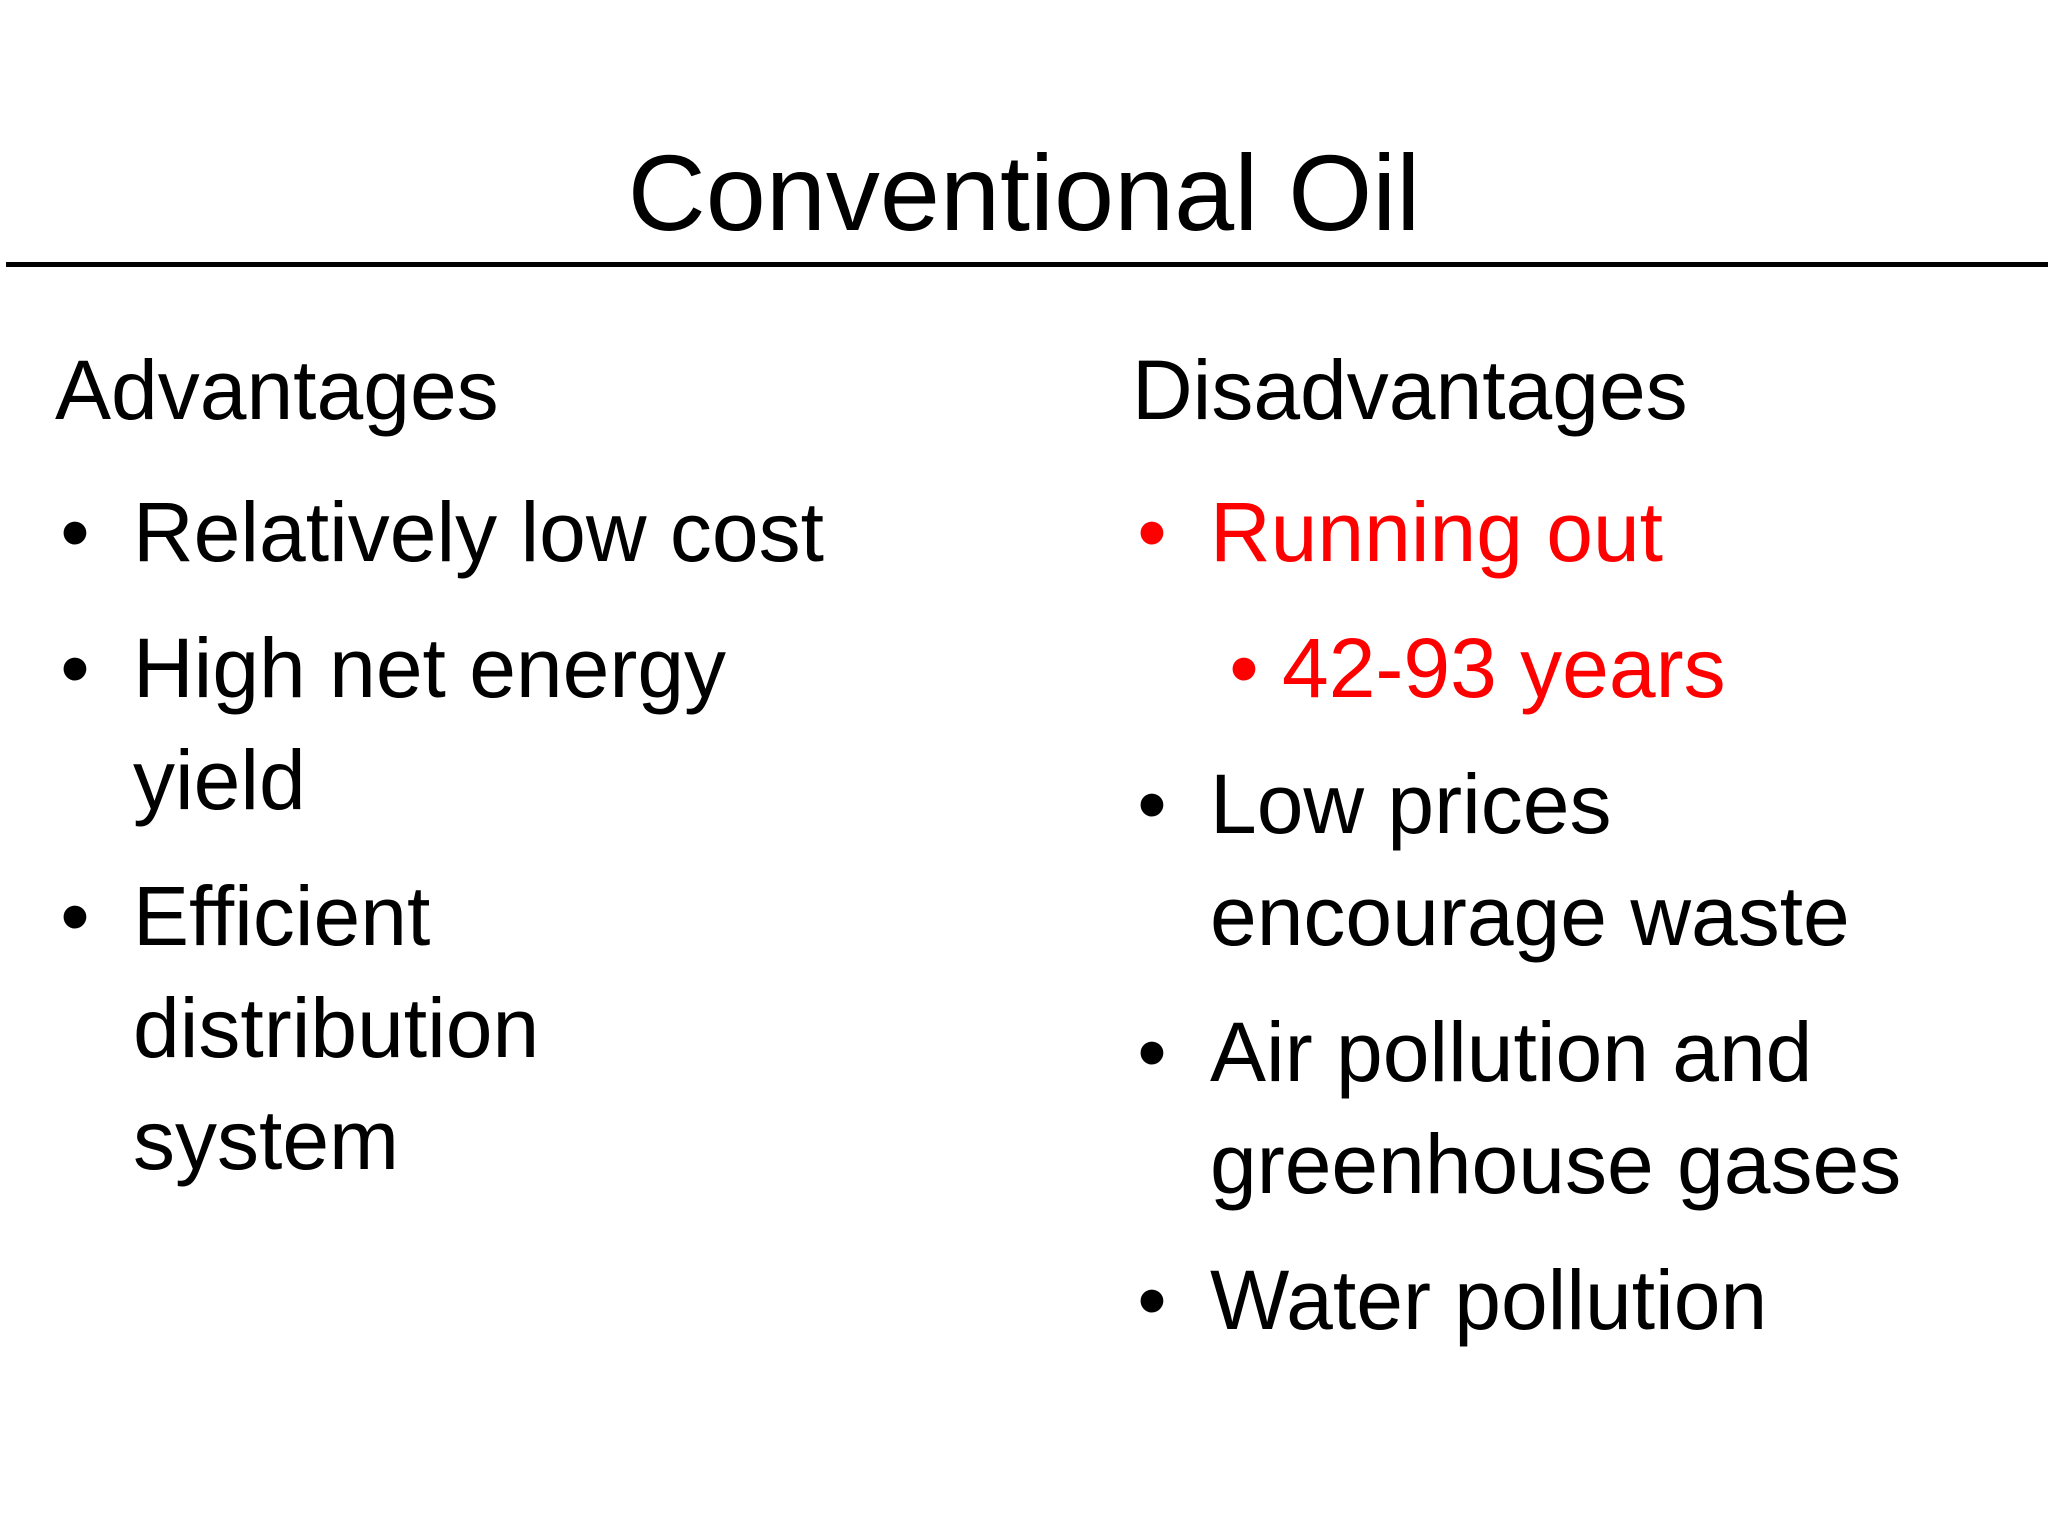  What do you see at coordinates (1437, 532) in the screenshot?
I see `list-item-text: Running out` at bounding box center [1437, 532].